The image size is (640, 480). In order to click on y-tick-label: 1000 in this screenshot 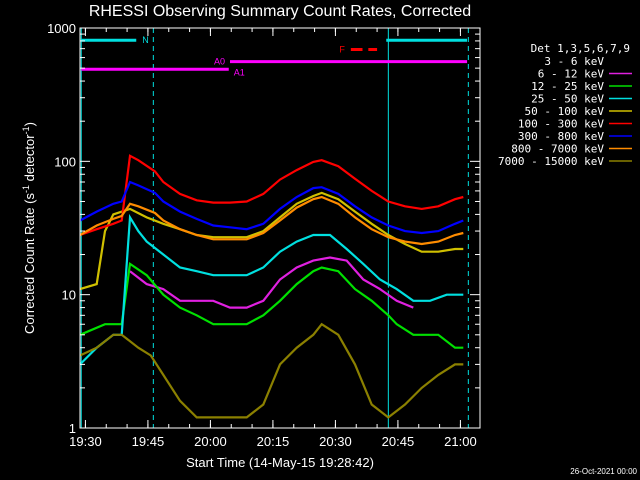, I will do `click(61, 28)`.